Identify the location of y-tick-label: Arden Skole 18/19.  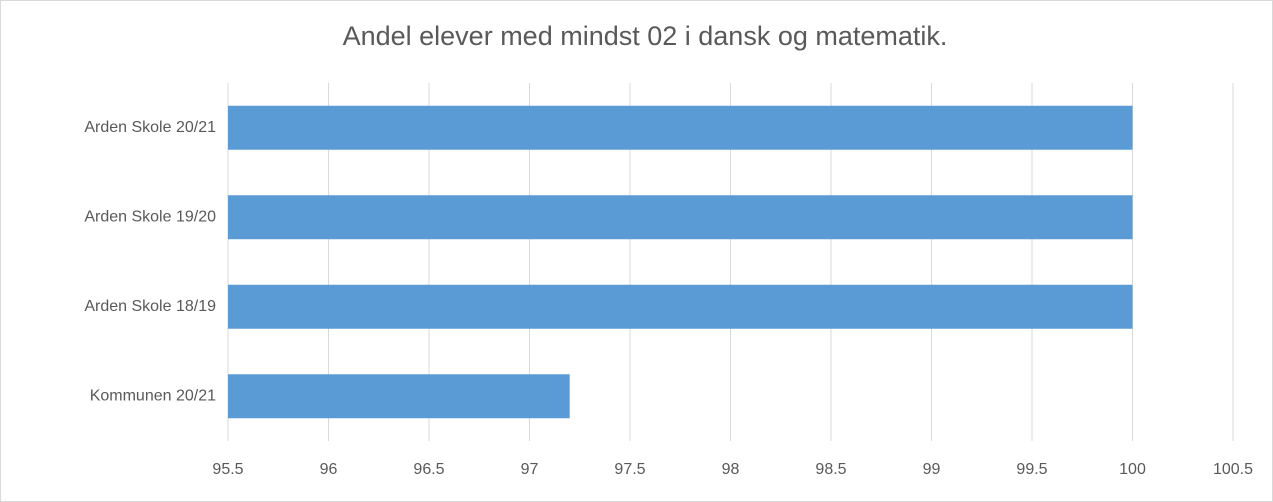
(150, 306).